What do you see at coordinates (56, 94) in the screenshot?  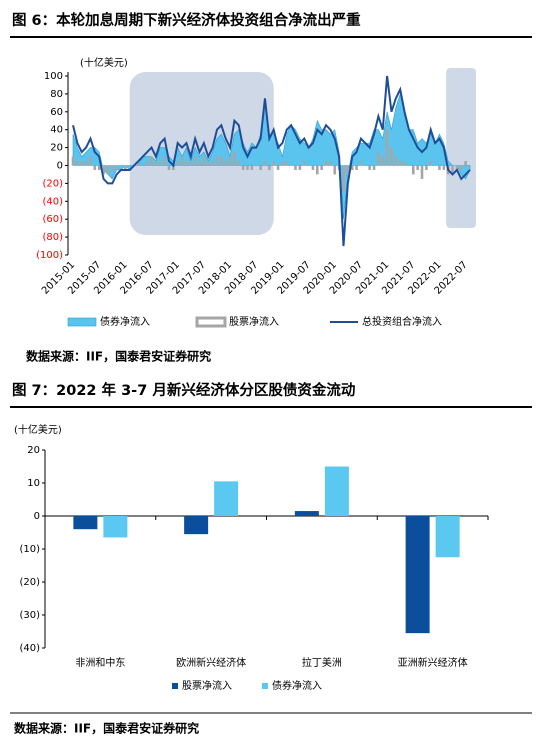 I see `y-tick-label: 80` at bounding box center [56, 94].